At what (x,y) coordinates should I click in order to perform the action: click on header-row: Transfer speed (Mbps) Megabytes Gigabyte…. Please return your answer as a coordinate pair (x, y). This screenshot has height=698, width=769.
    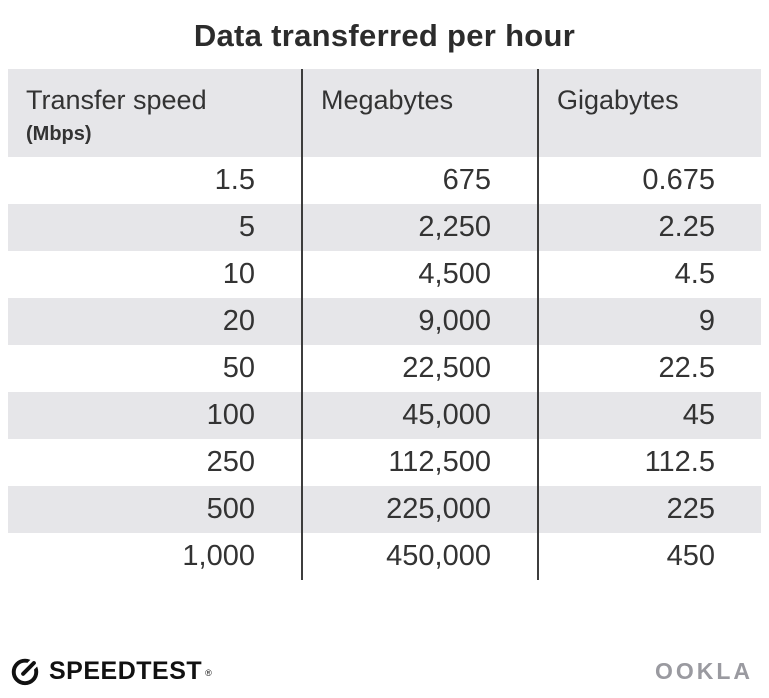
    Looking at the image, I should click on (384, 113).